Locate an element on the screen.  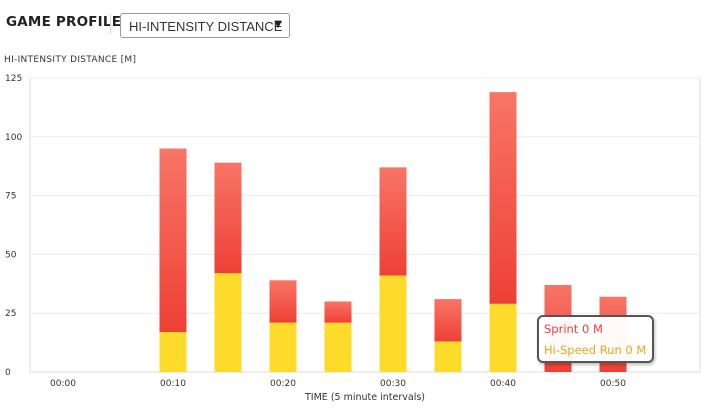
y-axis-ticks: 0 25 50 75 100 125 is located at coordinates (13, 226).